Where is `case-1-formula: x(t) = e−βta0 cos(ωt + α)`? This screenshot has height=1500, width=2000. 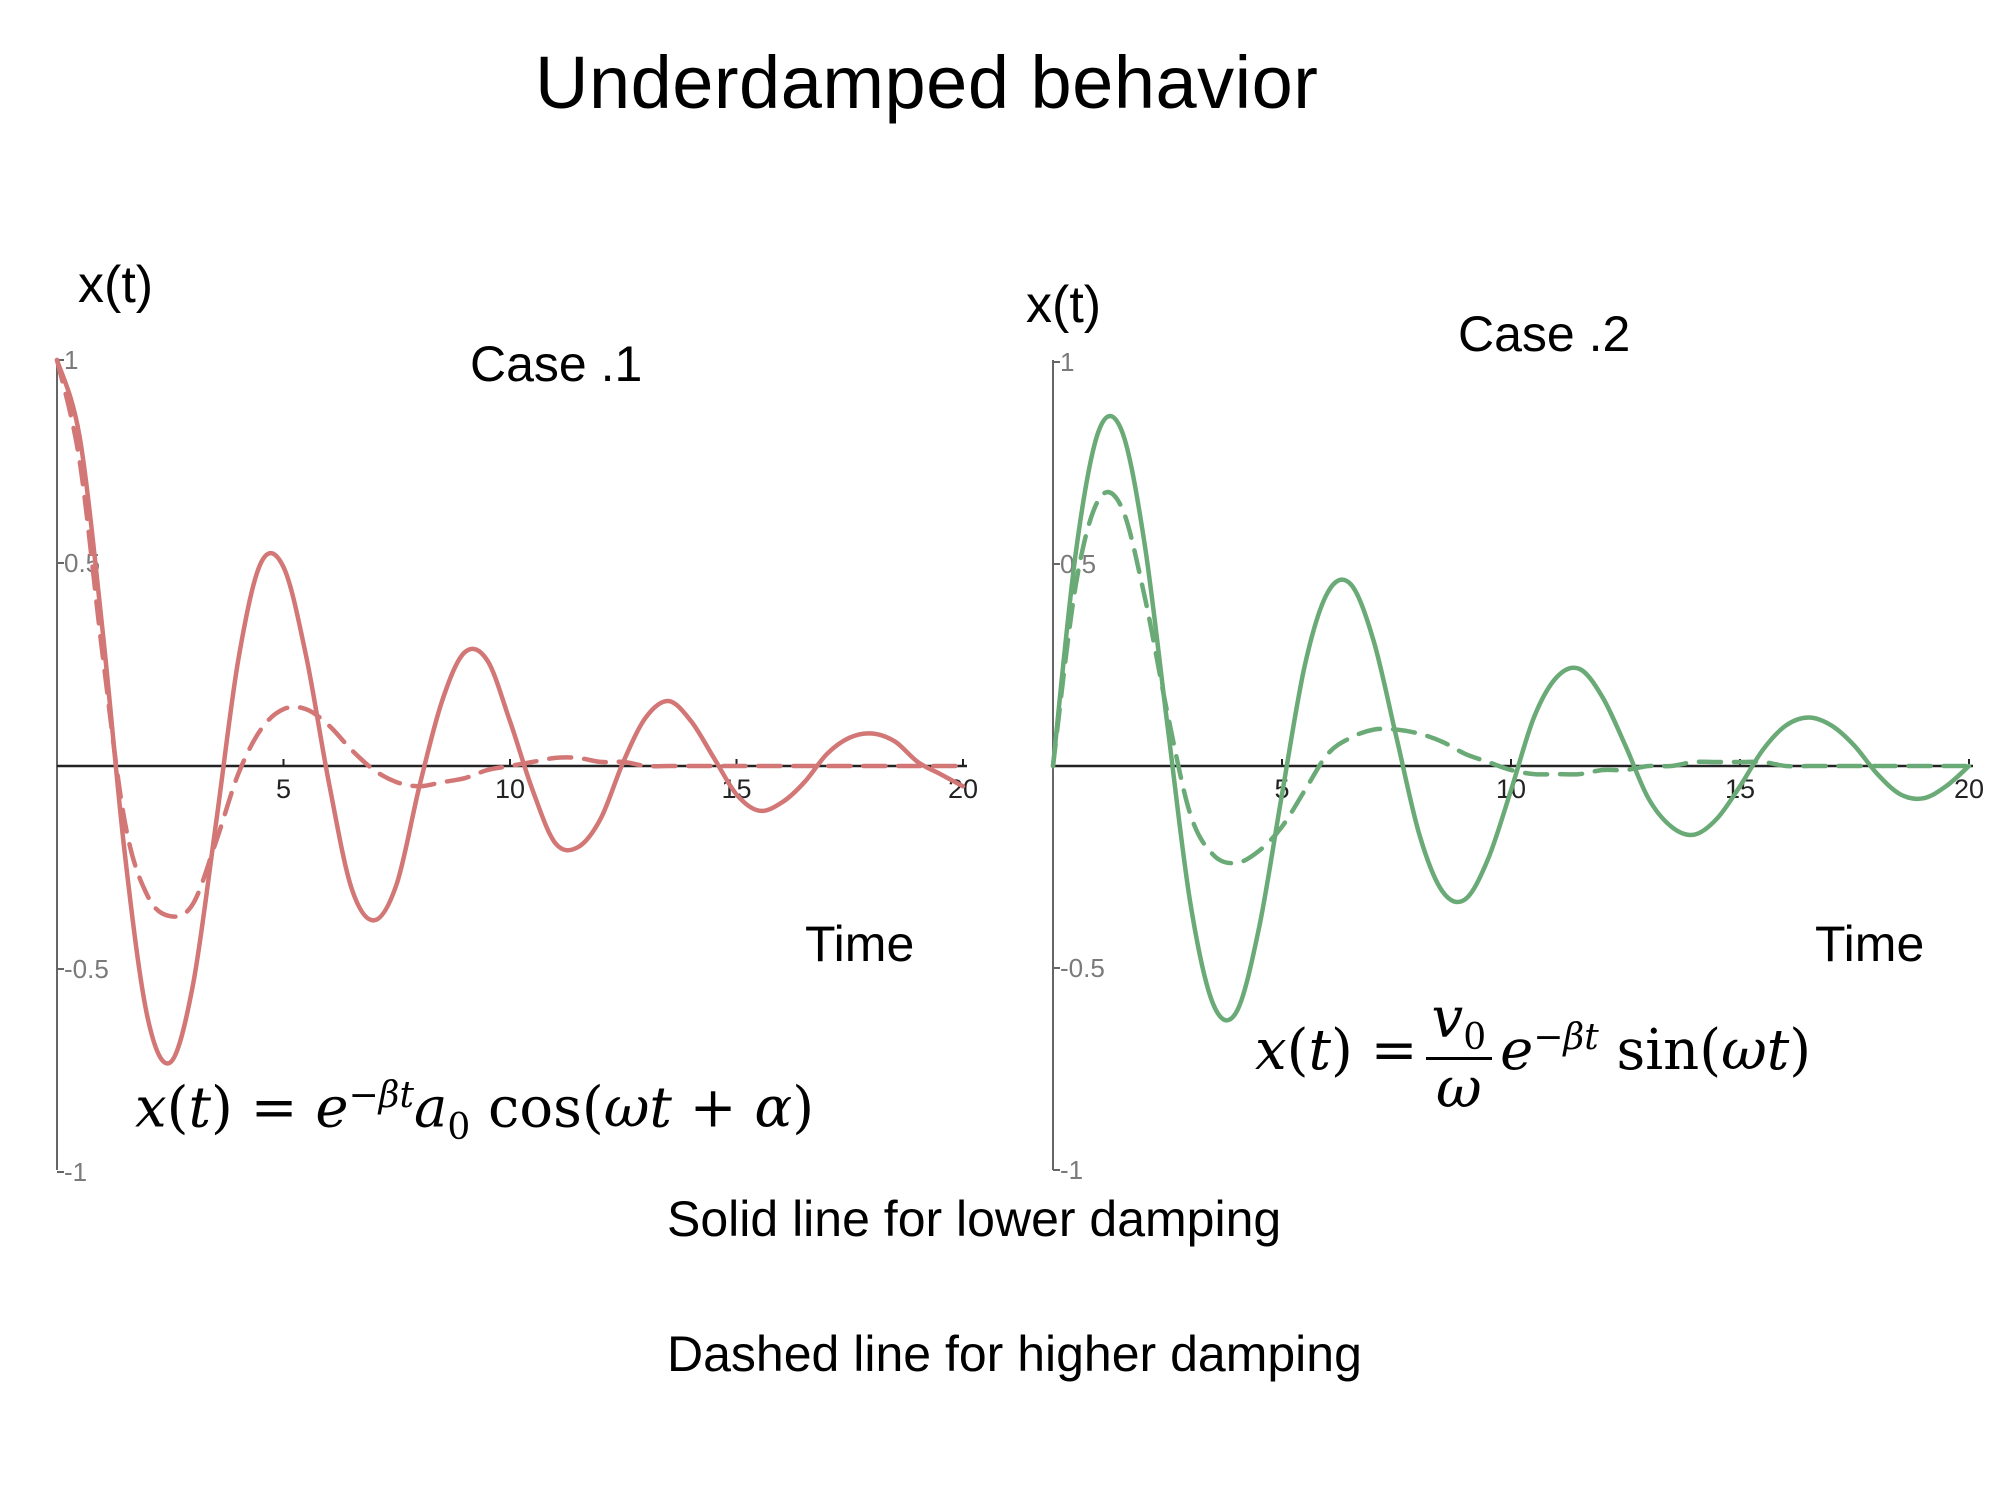
case-1-formula: x(t) = e−βta0 cos(ωt + α) is located at coordinates (475, 1111).